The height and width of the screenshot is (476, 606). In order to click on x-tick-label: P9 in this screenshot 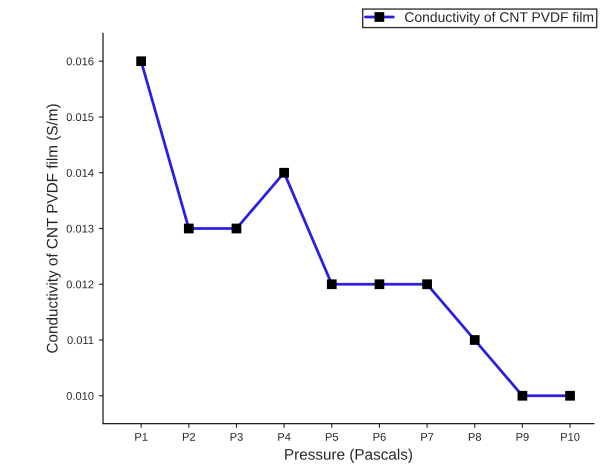, I will do `click(522, 436)`.